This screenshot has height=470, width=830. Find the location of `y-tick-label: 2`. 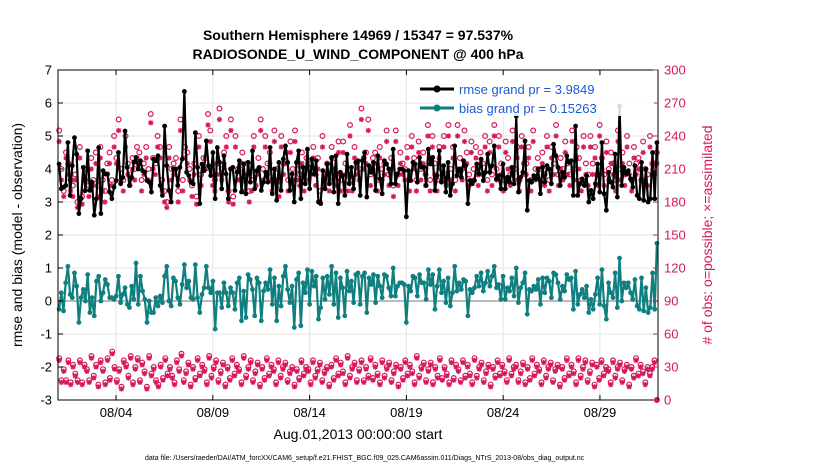

y-tick-label: 2 is located at coordinates (48, 235).